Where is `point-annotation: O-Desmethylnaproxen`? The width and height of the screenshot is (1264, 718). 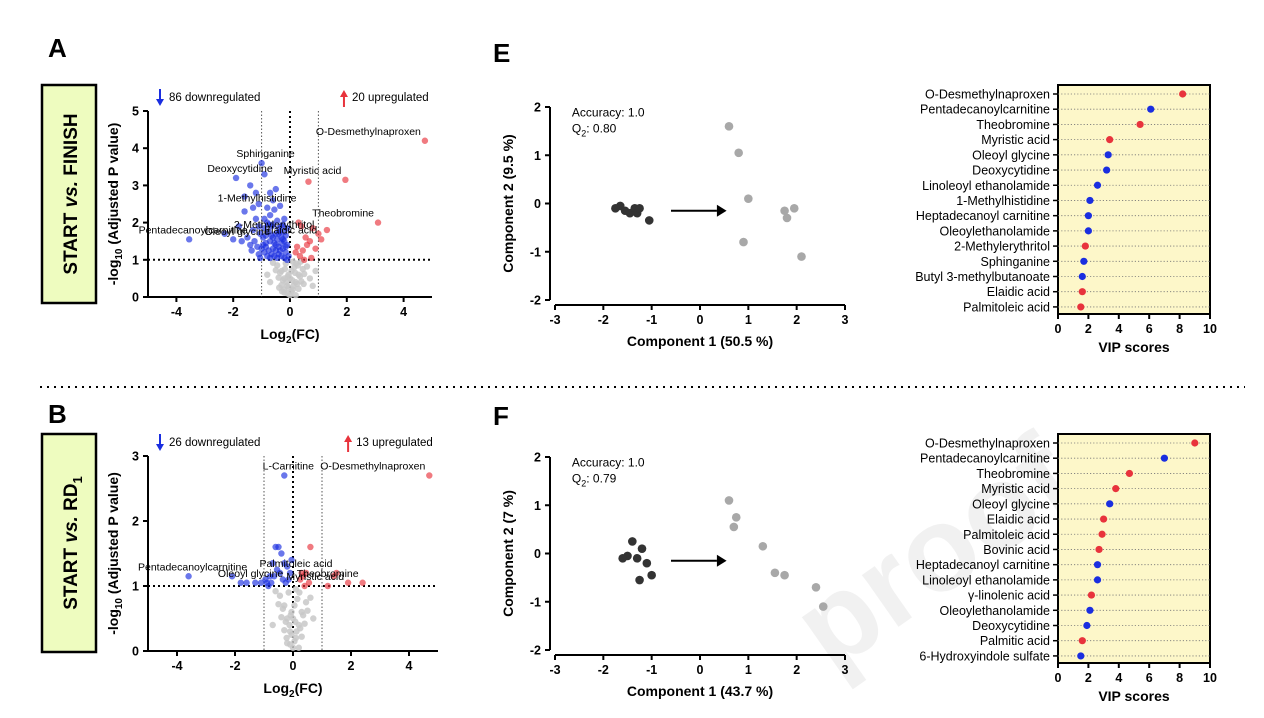 point-annotation: O-Desmethylnaproxen is located at coordinates (372, 467).